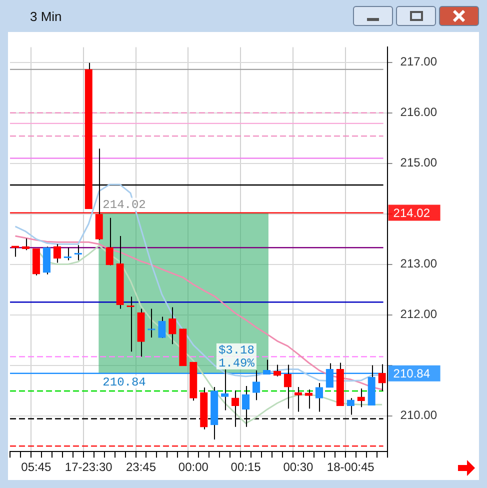  Describe the element at coordinates (236, 351) in the screenshot. I see `annotation: $3.18` at that location.